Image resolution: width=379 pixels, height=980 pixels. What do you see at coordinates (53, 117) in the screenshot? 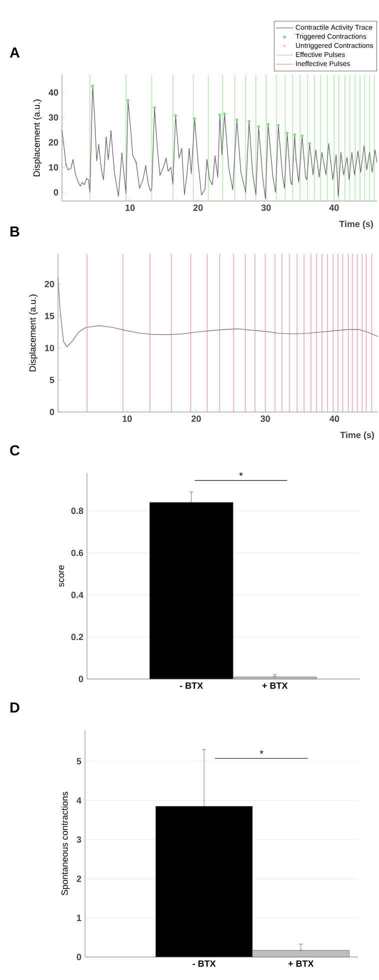
I see `y-tick-label: 30` at bounding box center [53, 117].